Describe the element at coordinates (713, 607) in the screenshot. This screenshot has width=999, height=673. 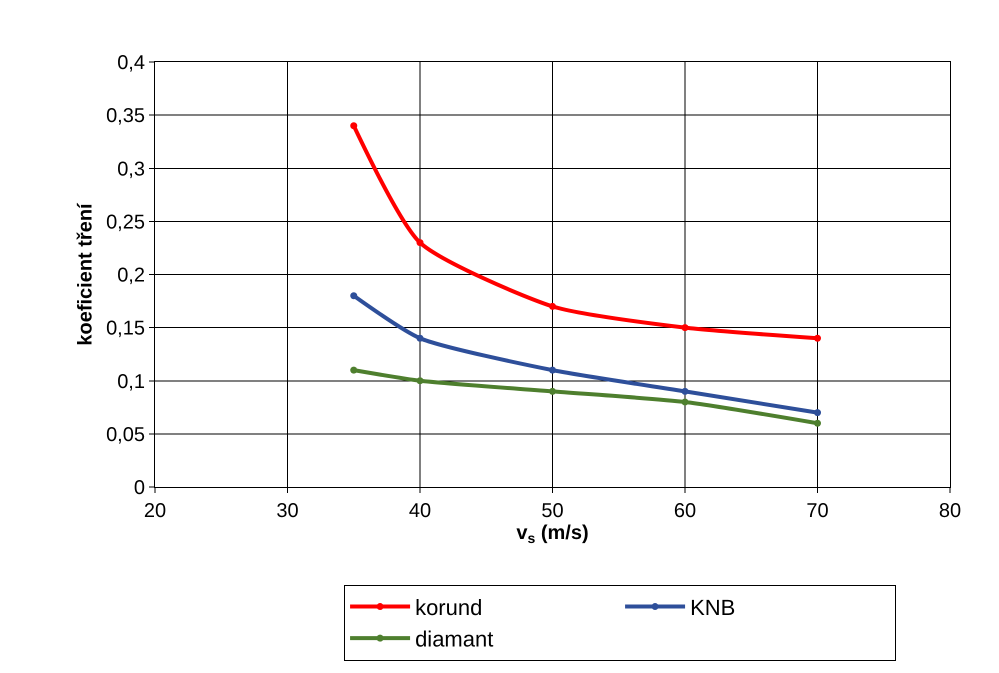
I see `legend-label: KNB` at that location.